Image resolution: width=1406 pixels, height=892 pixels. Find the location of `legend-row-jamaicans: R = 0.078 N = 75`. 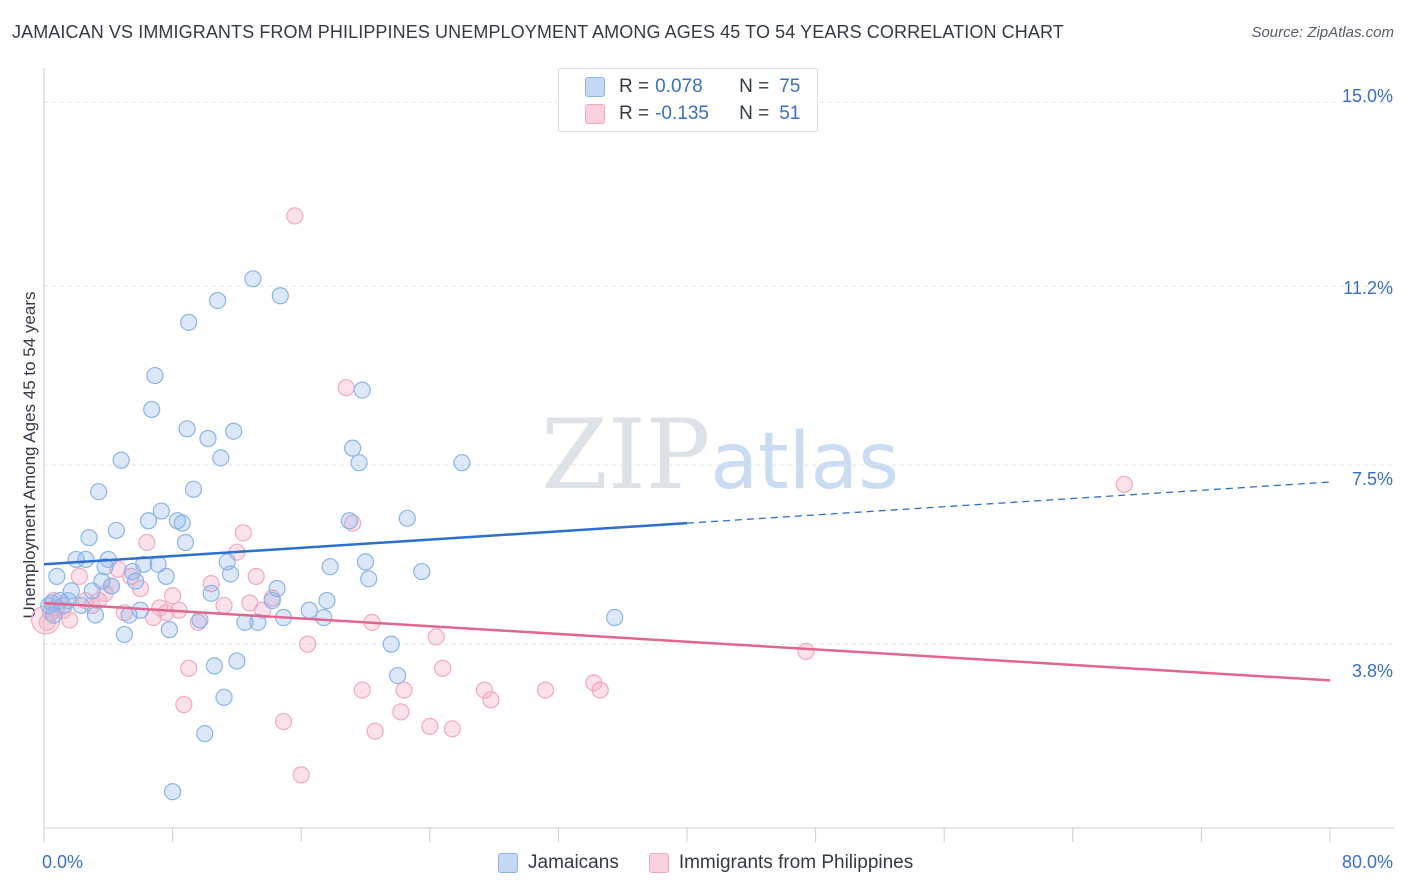

legend-row-jamaicans: R = 0.078 N = 75 is located at coordinates (692, 87).